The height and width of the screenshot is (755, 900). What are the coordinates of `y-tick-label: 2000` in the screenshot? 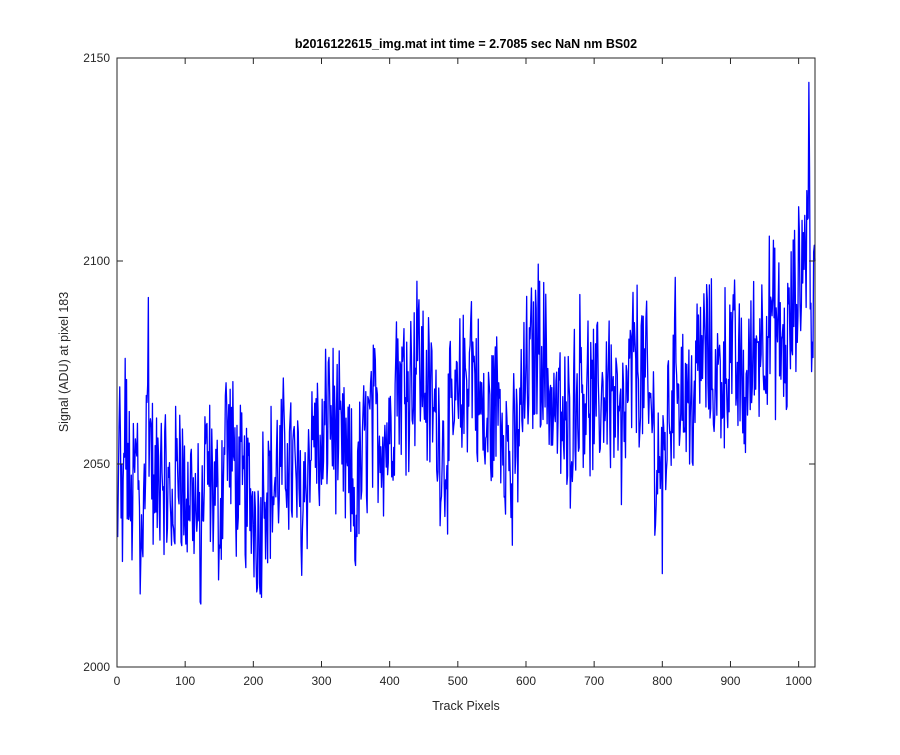 It's located at (96, 667).